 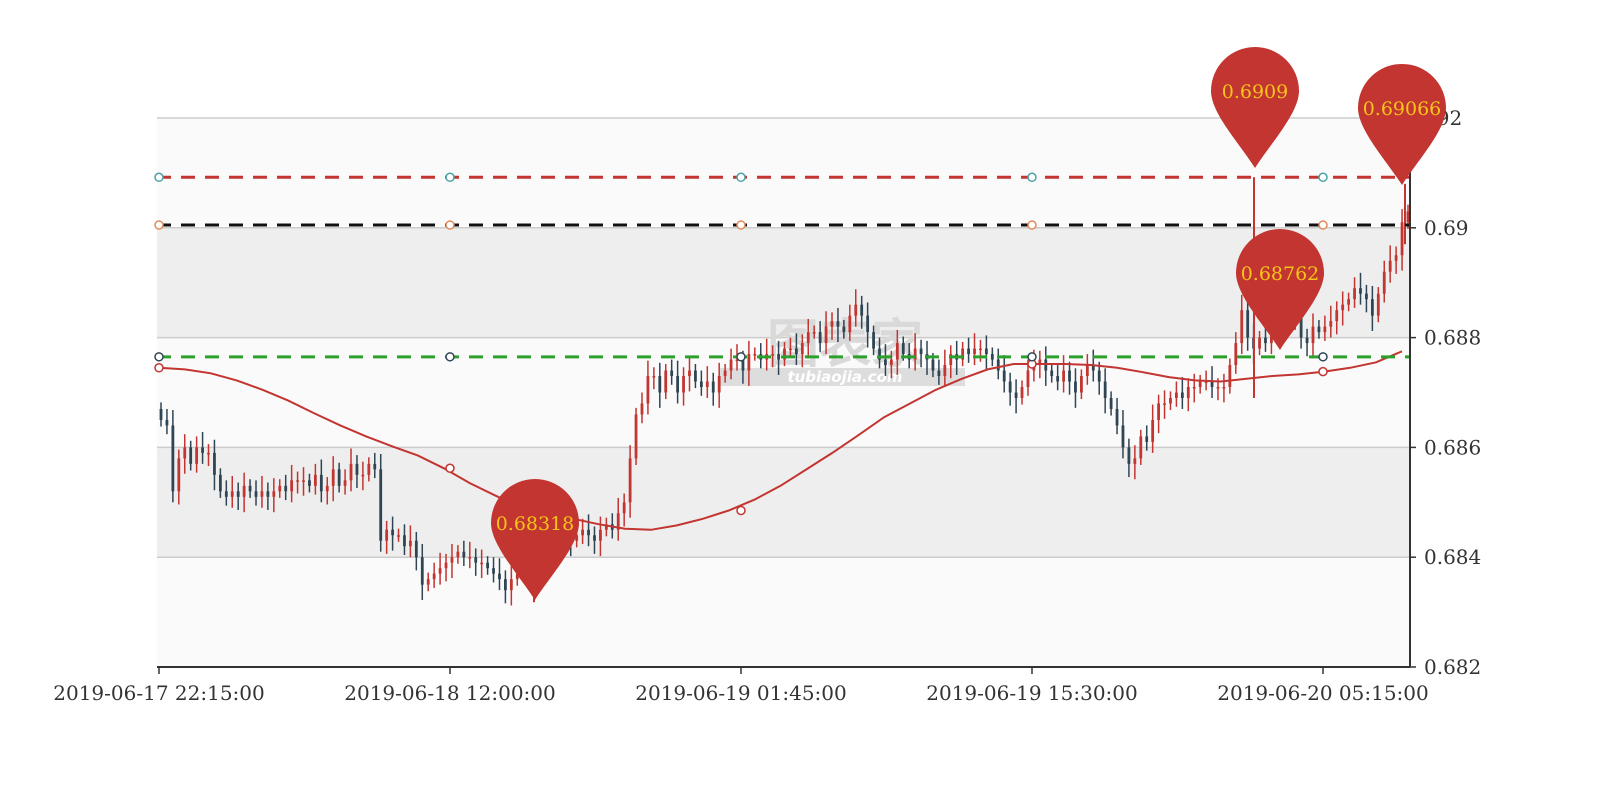 What do you see at coordinates (842, 377) in the screenshot?
I see `watermark-sub-band` at bounding box center [842, 377].